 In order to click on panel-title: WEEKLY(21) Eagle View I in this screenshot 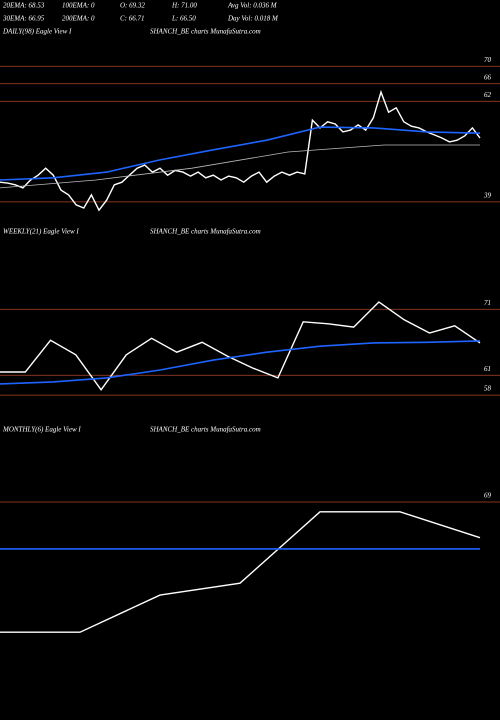, I will do `click(41, 232)`.